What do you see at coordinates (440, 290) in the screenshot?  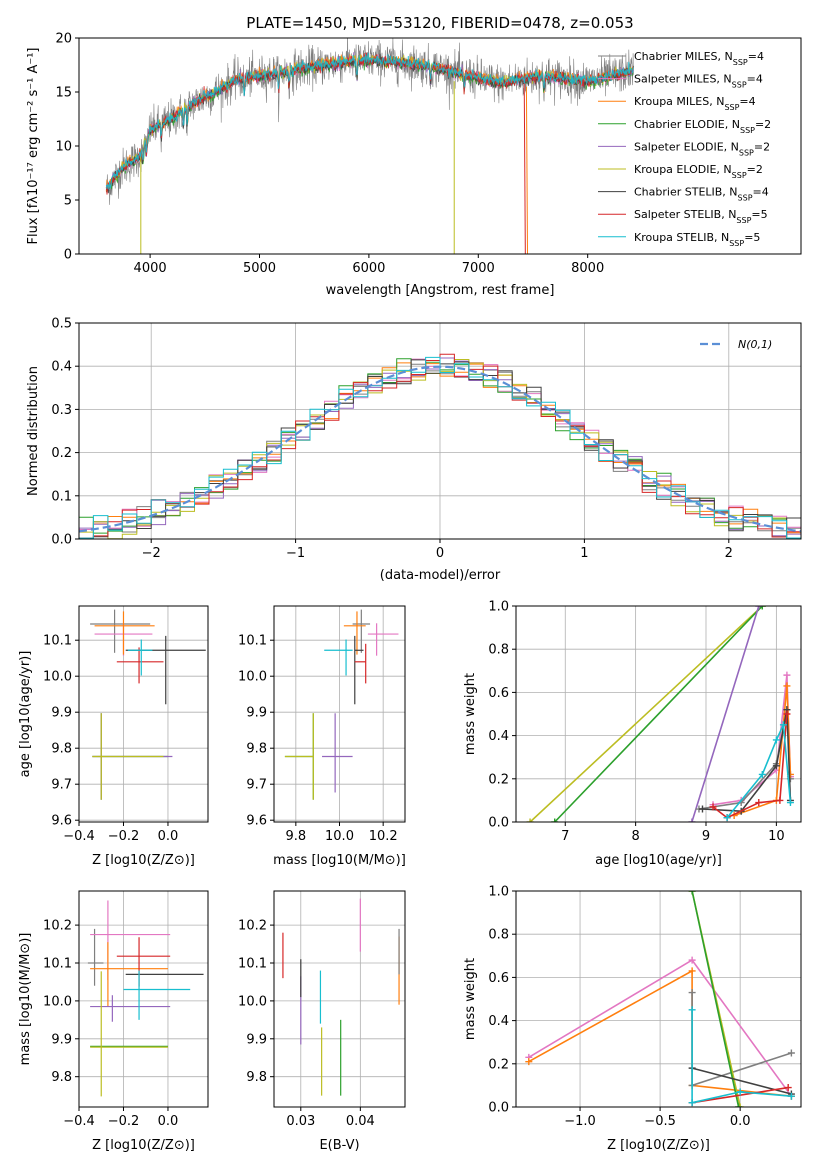 I see `x-axis-label: wavelength [Angstrom, rest frame]` at bounding box center [440, 290].